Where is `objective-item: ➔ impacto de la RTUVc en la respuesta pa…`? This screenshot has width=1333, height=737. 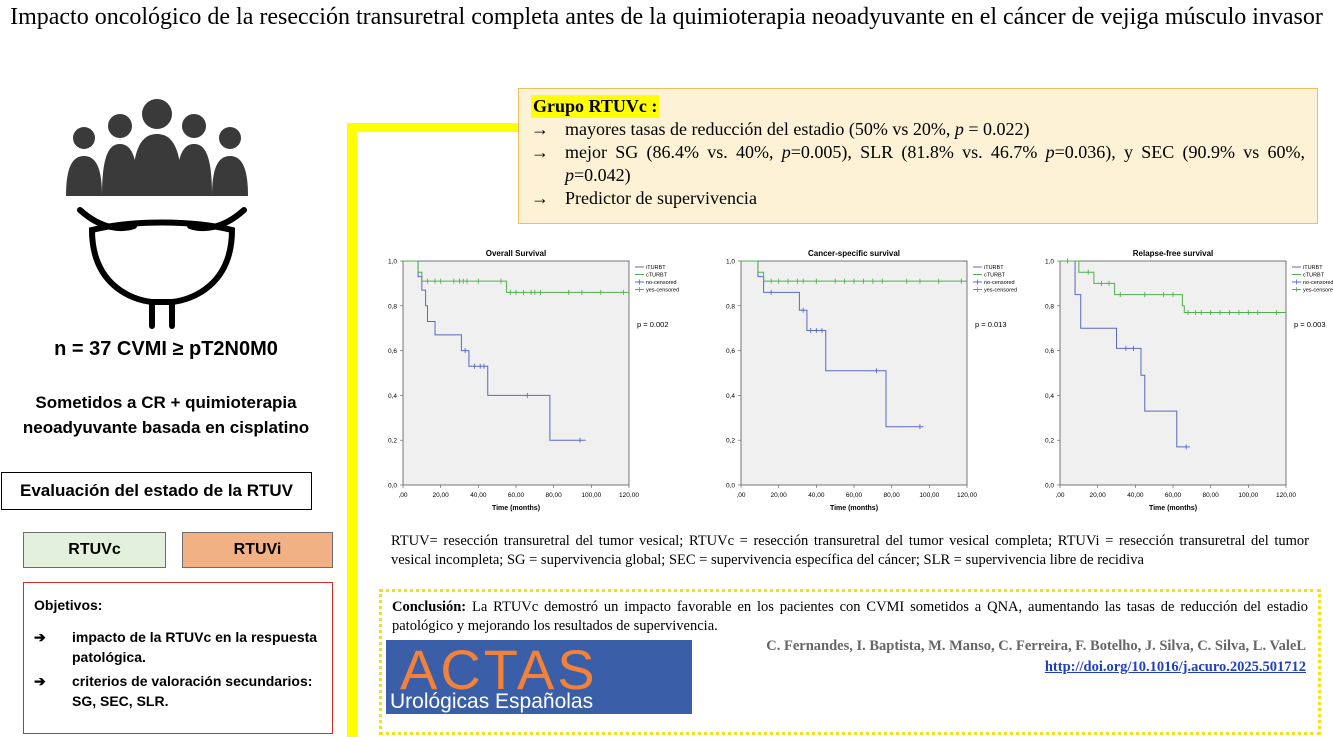 objective-item: ➔ impacto de la RTUVc en la respuesta pa… is located at coordinates (178, 647).